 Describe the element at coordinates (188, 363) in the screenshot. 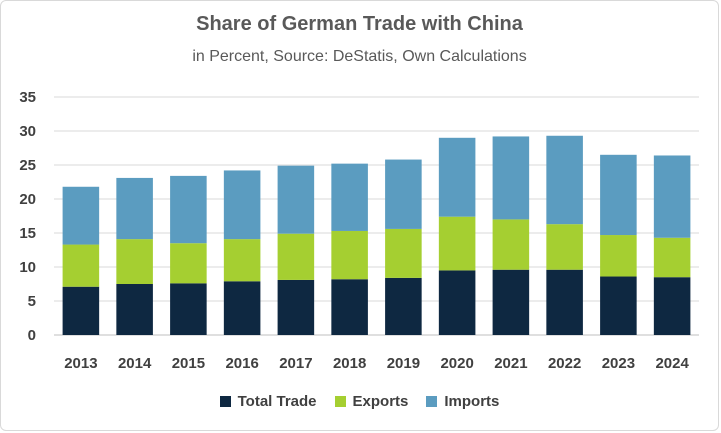

I see `x-tick-label: 2015` at that location.